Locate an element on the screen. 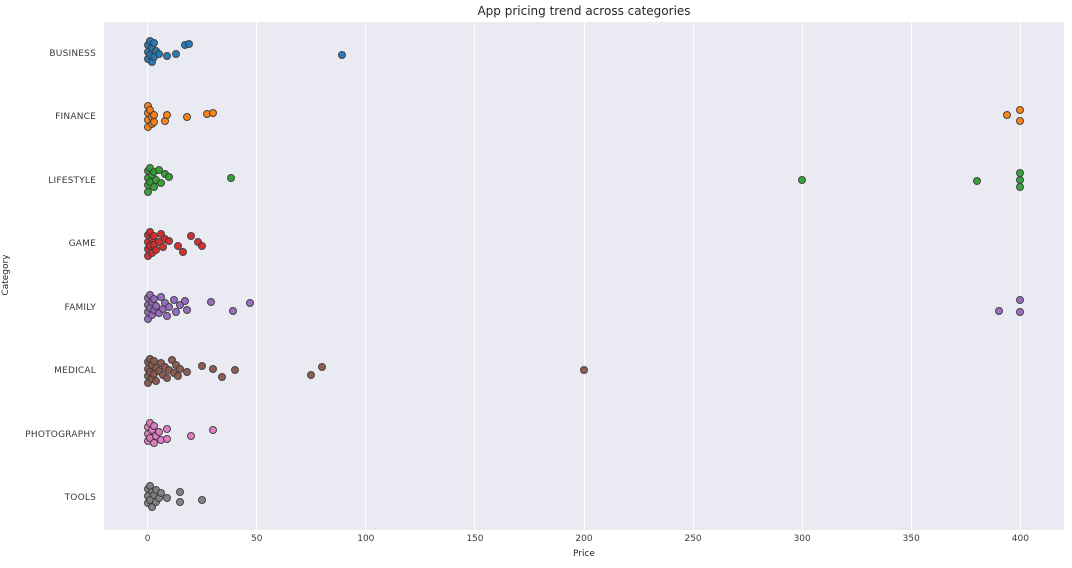 The width and height of the screenshot is (1072, 568). y-tick-label: TOOLS is located at coordinates (80, 498).